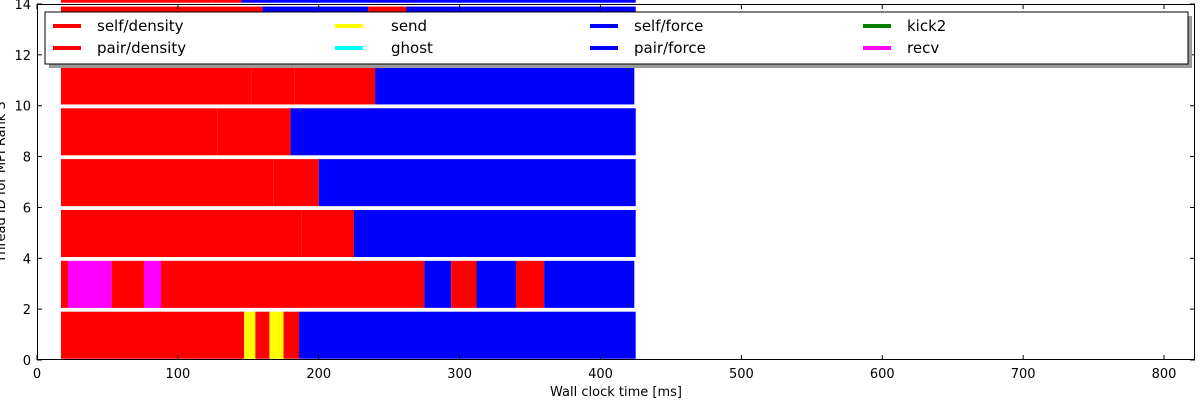  I want to click on legend-label: recv, so click(923, 48).